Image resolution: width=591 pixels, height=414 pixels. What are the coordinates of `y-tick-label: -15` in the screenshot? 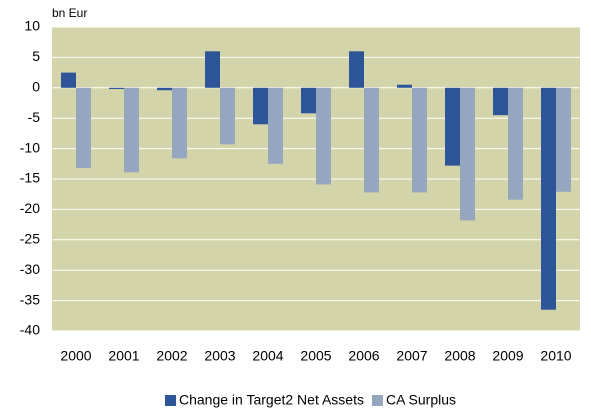 It's located at (30, 178).